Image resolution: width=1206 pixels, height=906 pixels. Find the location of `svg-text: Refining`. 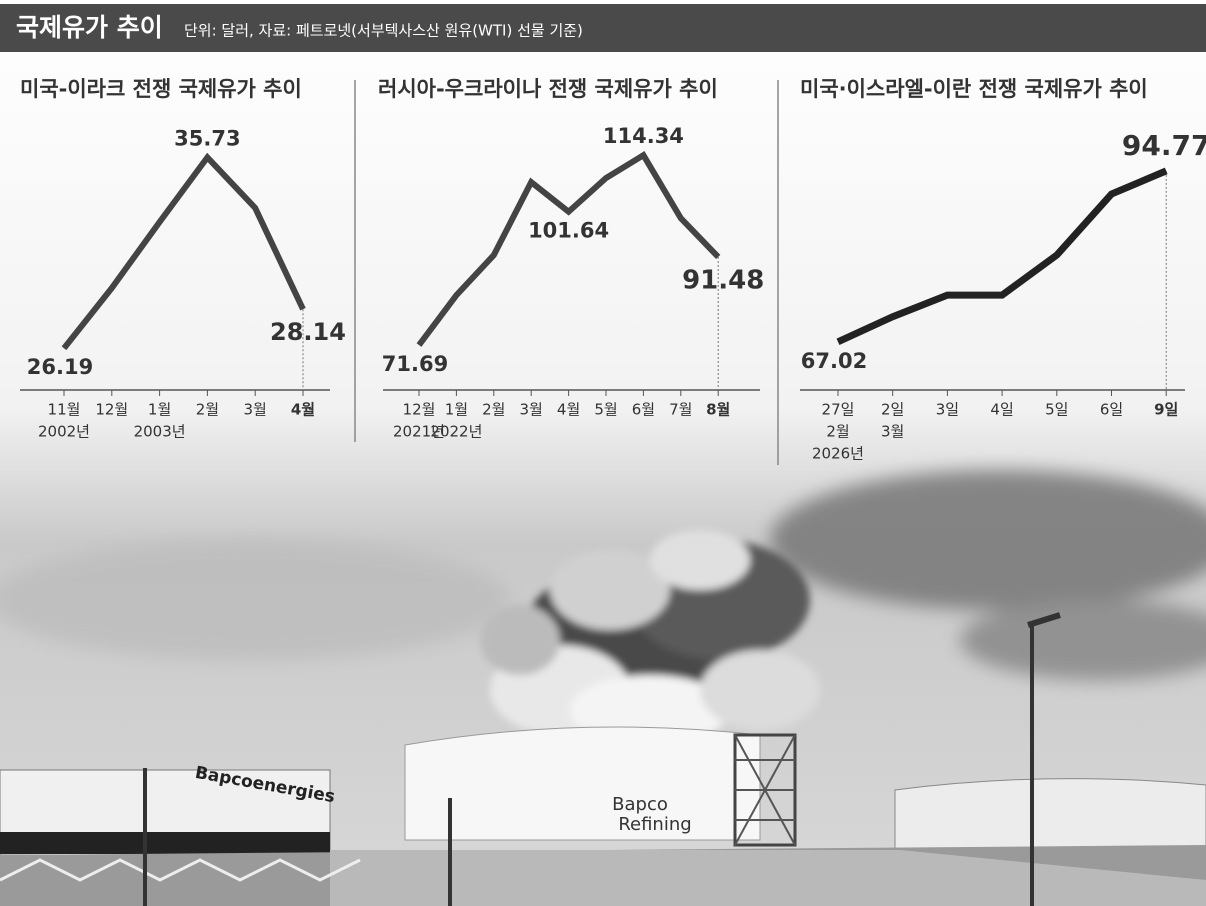

svg-text: Refining is located at coordinates (654, 824).